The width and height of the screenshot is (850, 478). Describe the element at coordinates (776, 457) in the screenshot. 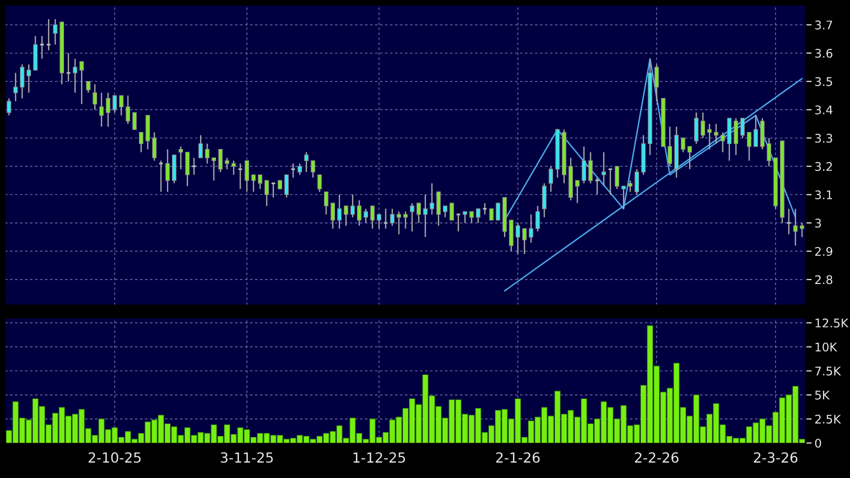

I see `x-tick-label: 2-3-26` at that location.